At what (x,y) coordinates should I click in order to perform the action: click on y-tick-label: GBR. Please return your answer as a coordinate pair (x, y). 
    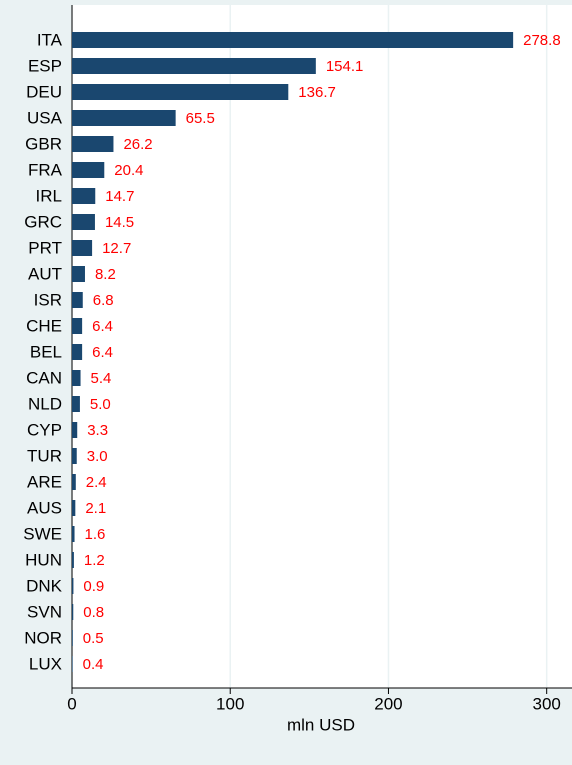
    Looking at the image, I should click on (43, 143).